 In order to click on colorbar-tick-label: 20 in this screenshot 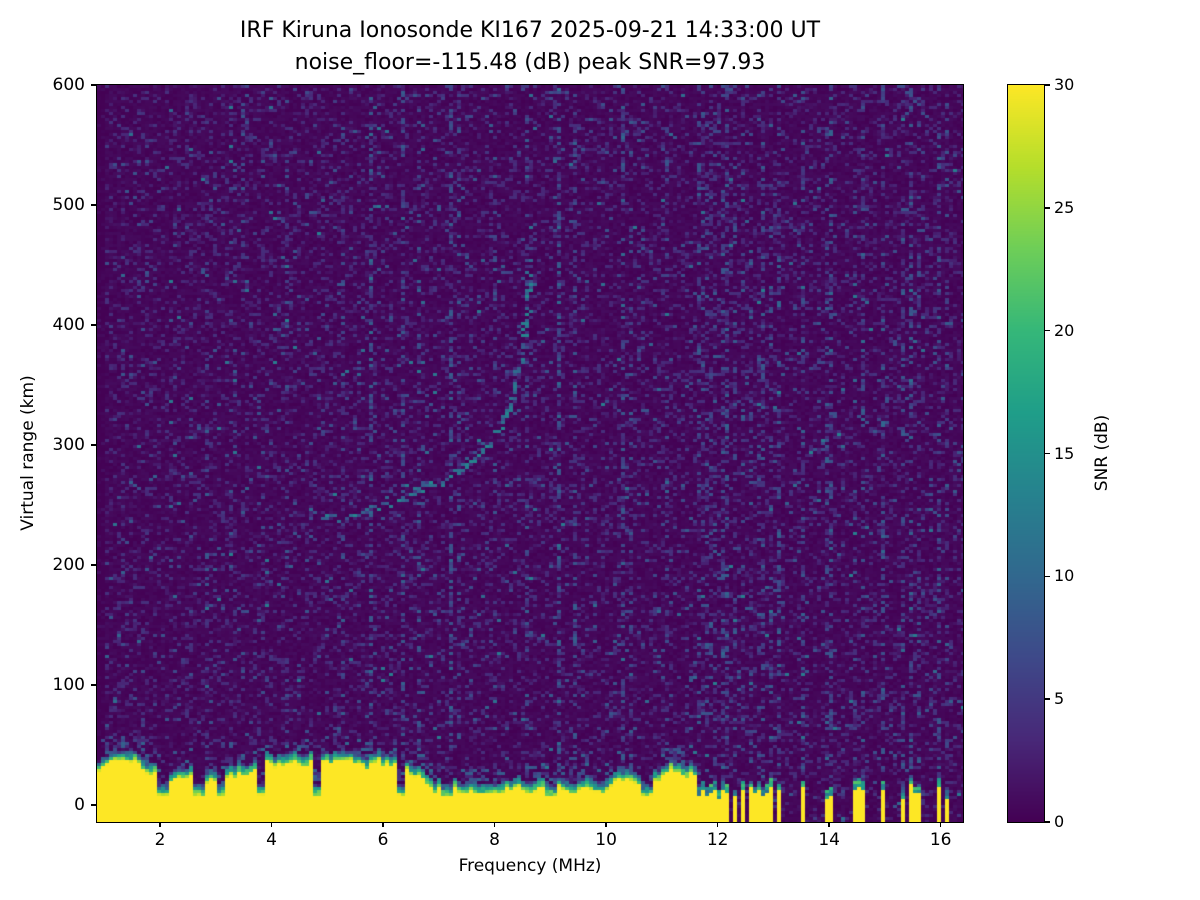, I will do `click(1064, 330)`.